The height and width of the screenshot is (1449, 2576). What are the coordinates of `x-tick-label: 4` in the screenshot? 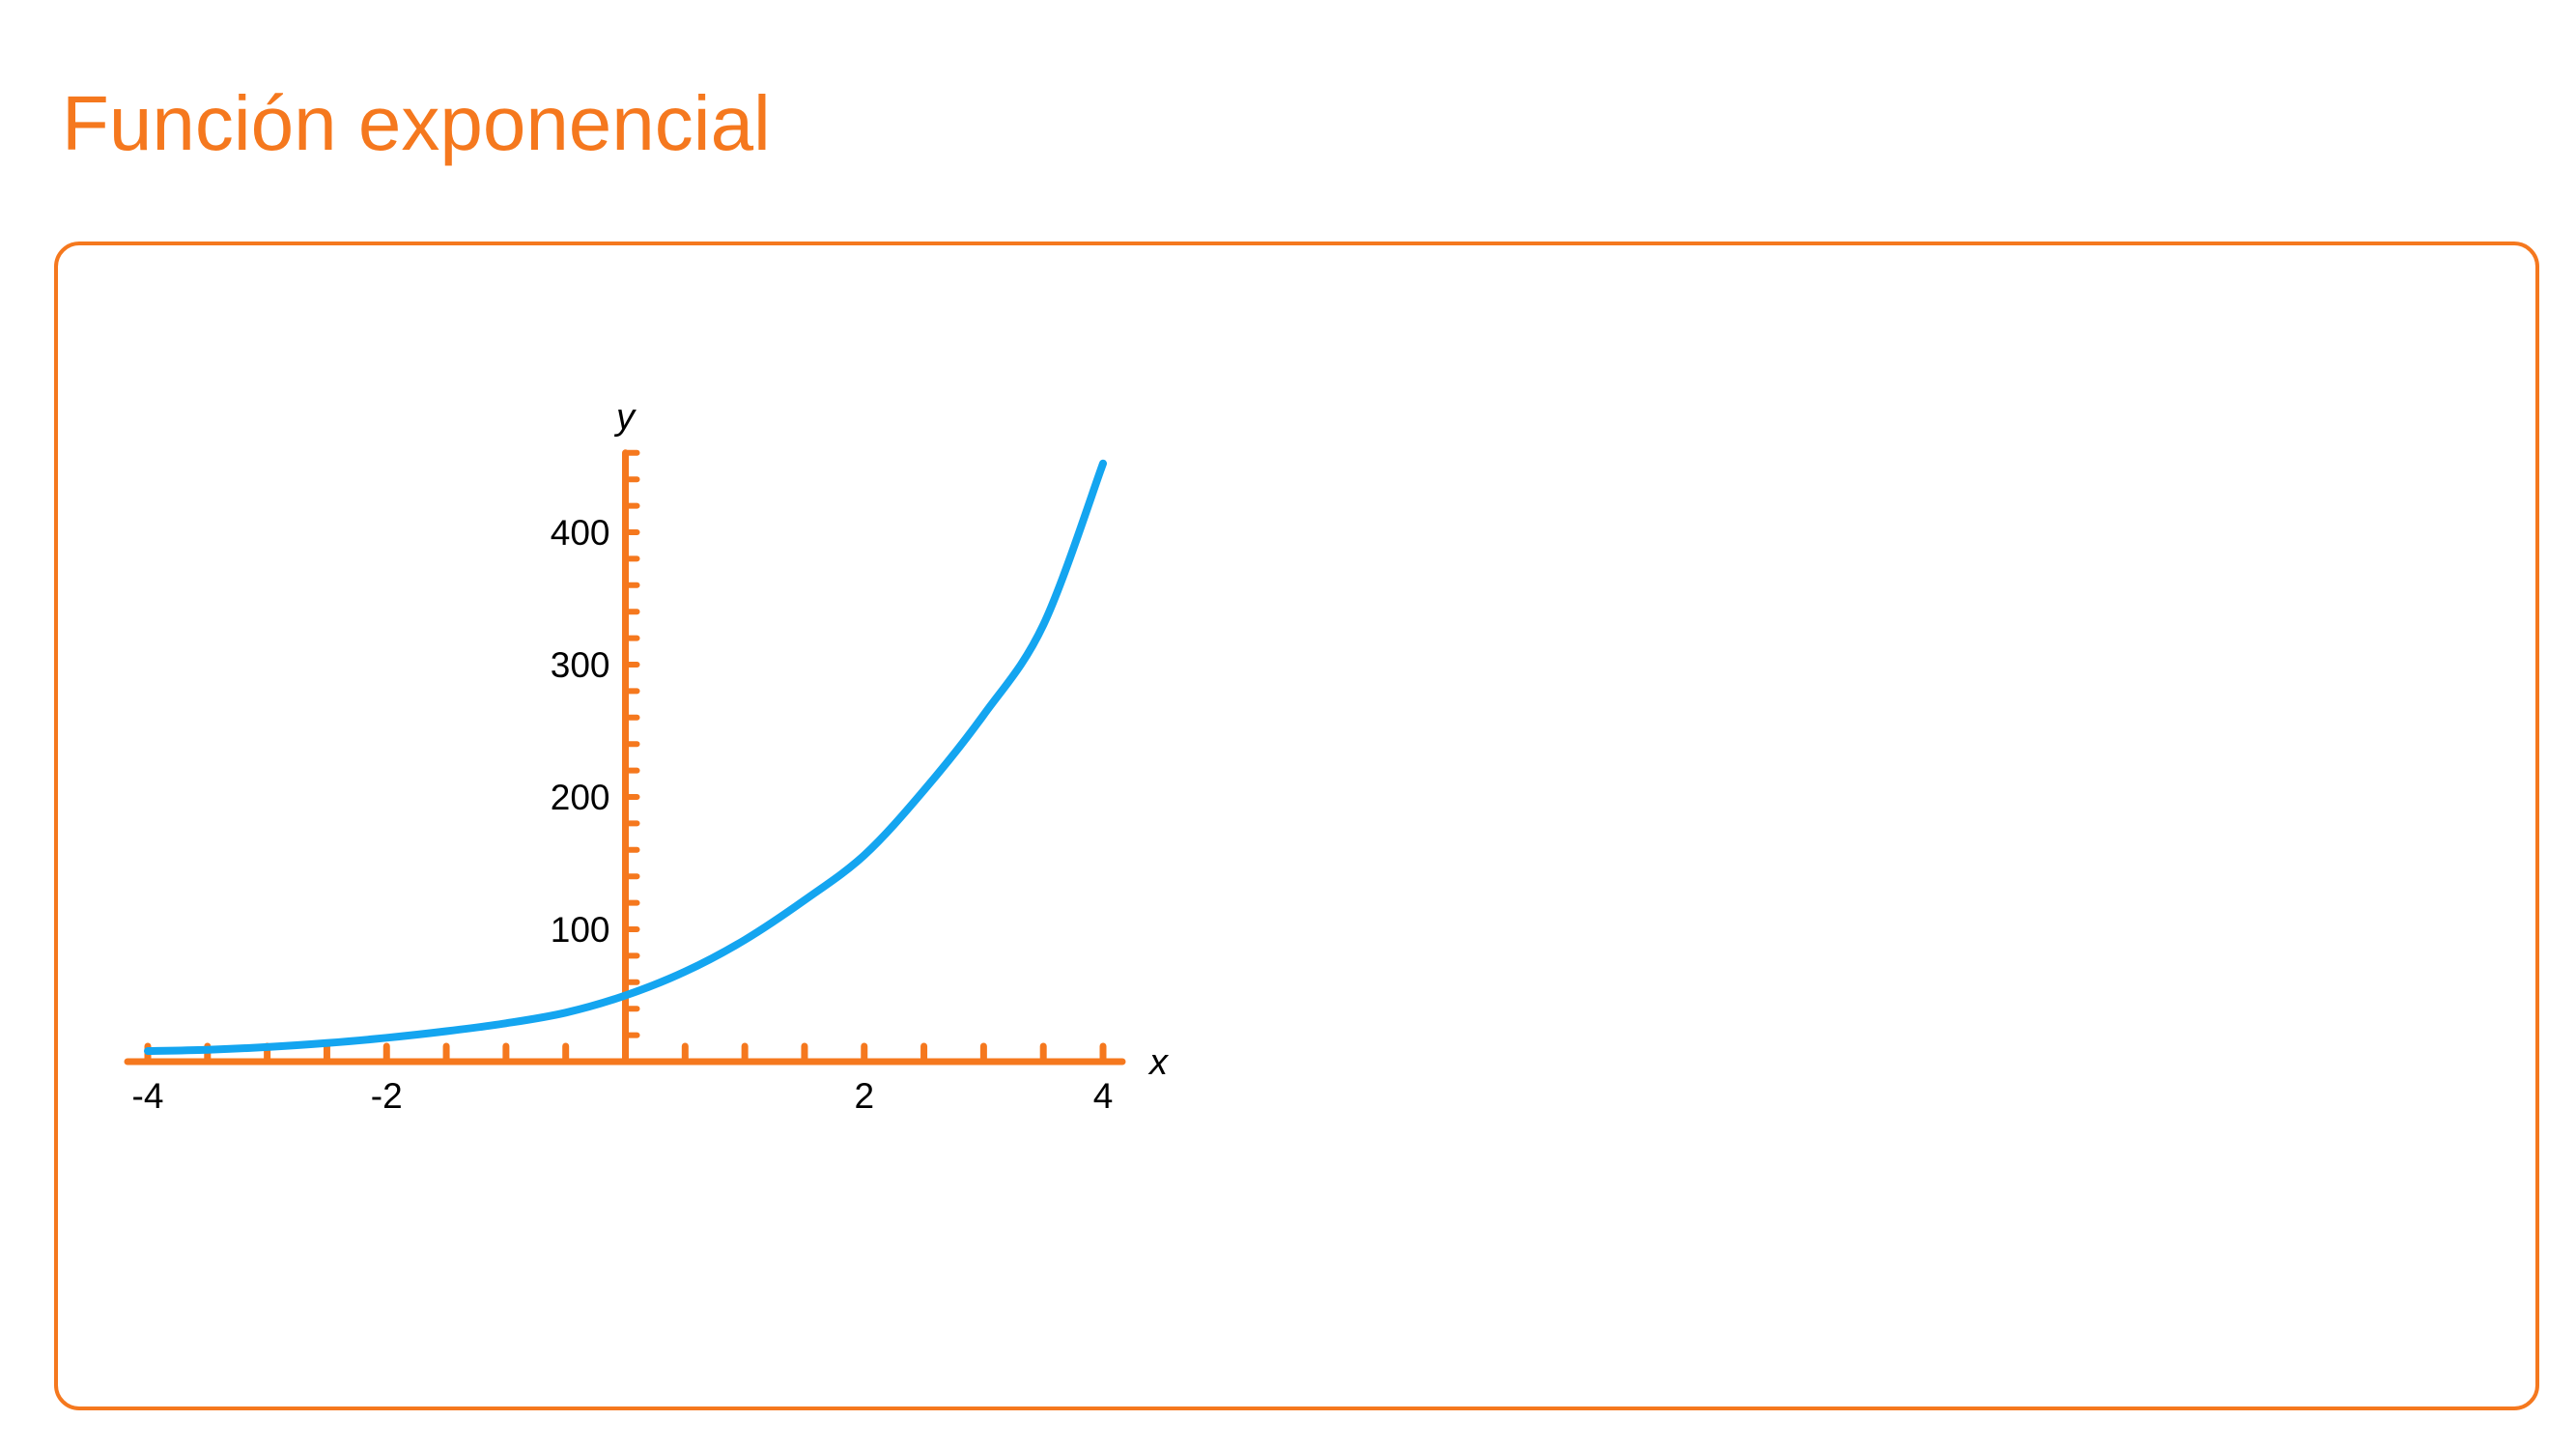 It's located at (1103, 1096).